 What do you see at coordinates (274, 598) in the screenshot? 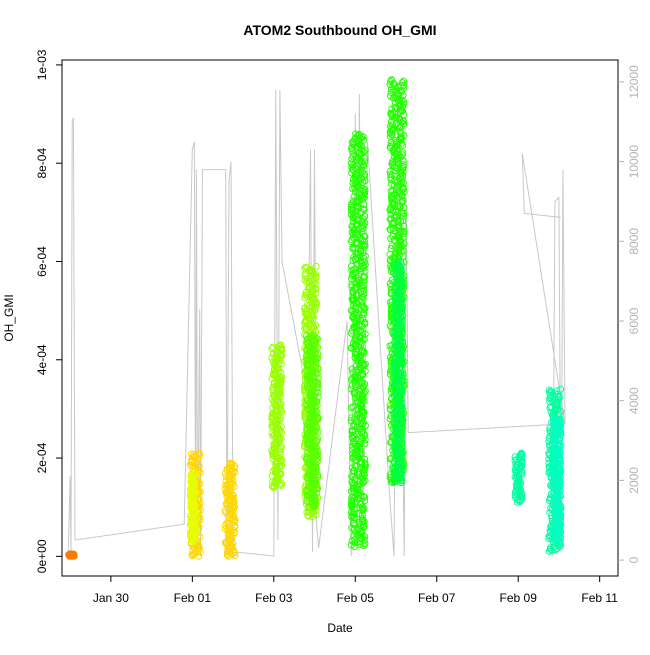
I see `x-tick-label: Feb 03` at bounding box center [274, 598].